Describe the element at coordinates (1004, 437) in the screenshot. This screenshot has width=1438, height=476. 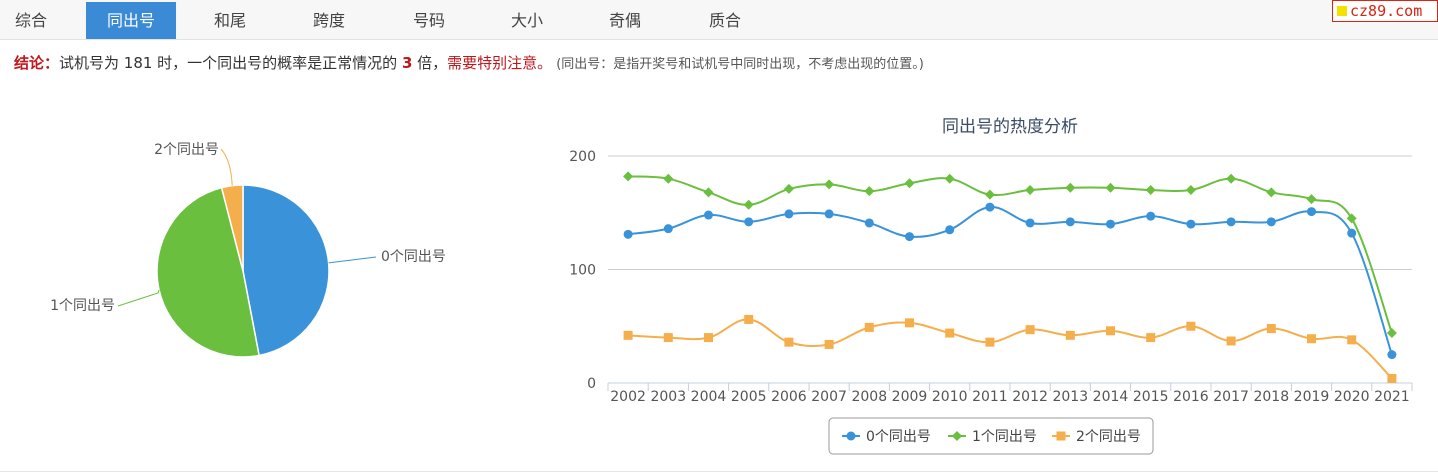
I see `legend-label-1: 1个同出号` at that location.